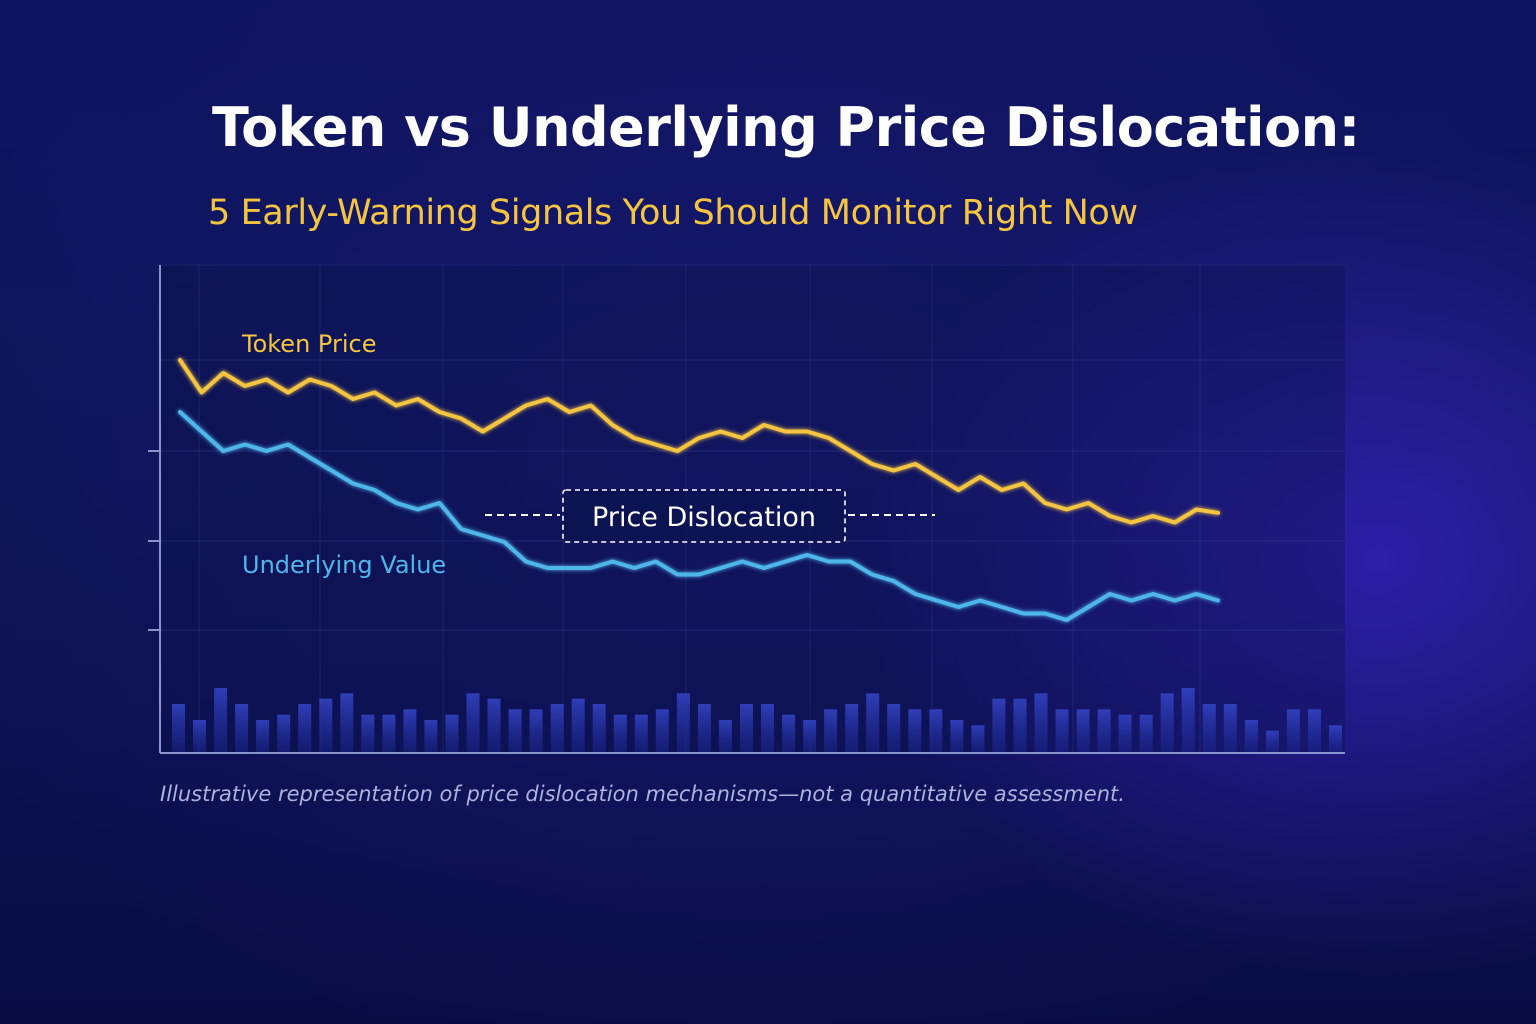  Describe the element at coordinates (786, 127) in the screenshot. I see `chart-title: Token vs Underlying Price Dislocation:` at that location.